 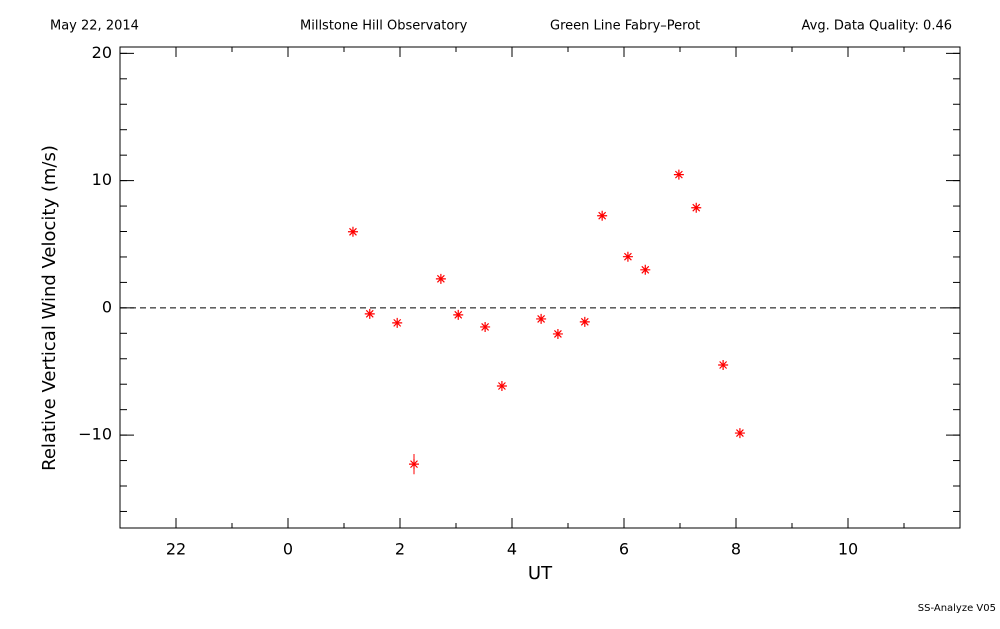 I want to click on header-observatory: Millstone Hill Observatory, so click(x=384, y=26).